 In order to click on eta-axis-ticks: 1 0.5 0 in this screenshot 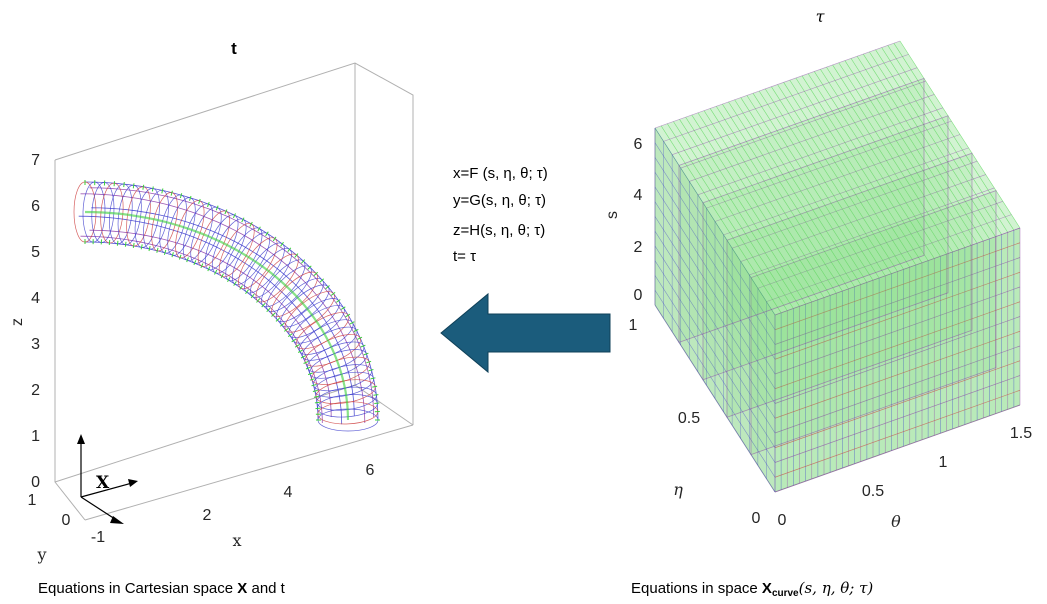, I will do `click(695, 422)`.